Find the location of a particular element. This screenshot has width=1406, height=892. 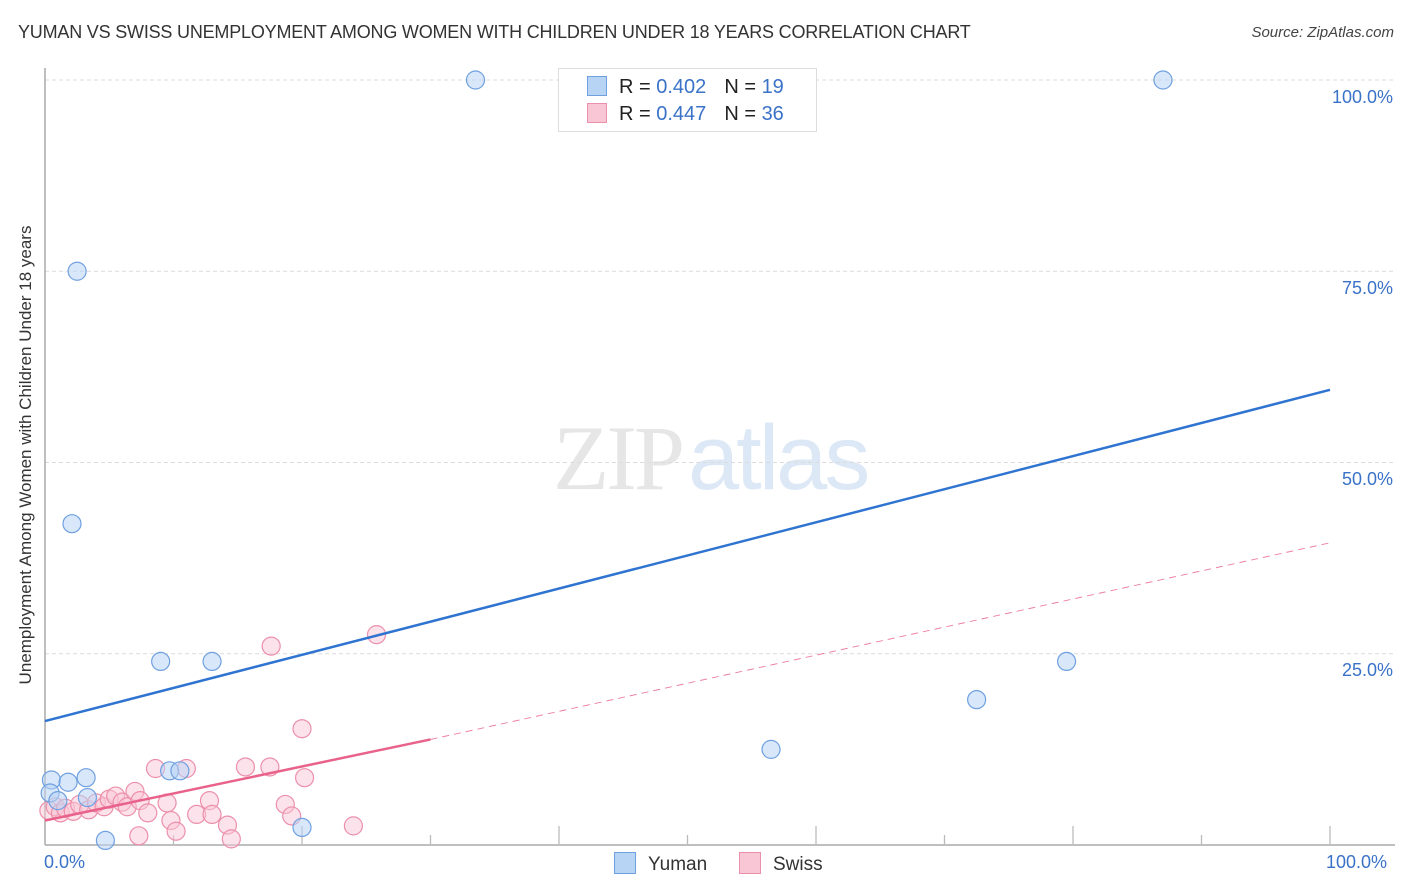

watermark: ZIPatlas is located at coordinates (711, 458).